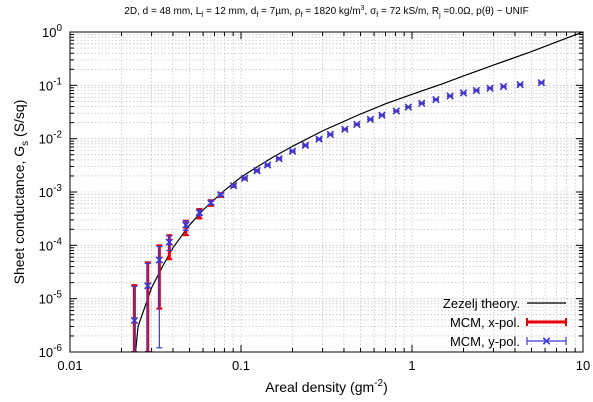 This screenshot has height=402, width=593. What do you see at coordinates (57, 135) in the screenshot?
I see `y-tick-exponent: -2` at bounding box center [57, 135].